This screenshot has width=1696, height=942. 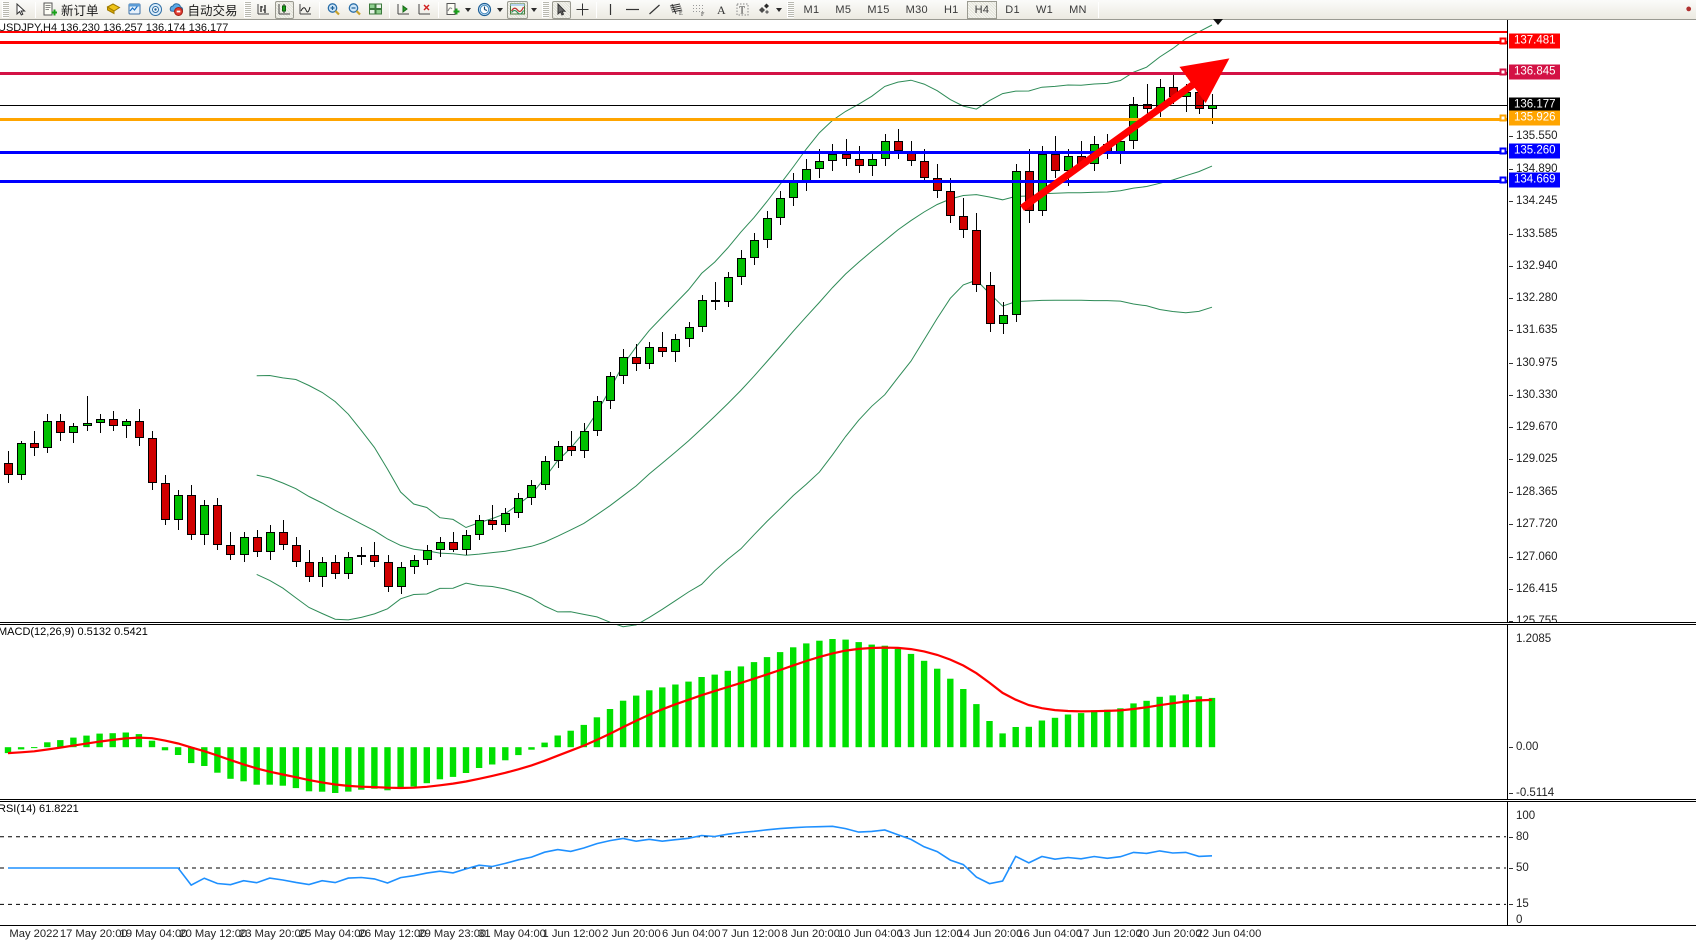 I want to click on chart-shift-icon, so click(x=403, y=10).